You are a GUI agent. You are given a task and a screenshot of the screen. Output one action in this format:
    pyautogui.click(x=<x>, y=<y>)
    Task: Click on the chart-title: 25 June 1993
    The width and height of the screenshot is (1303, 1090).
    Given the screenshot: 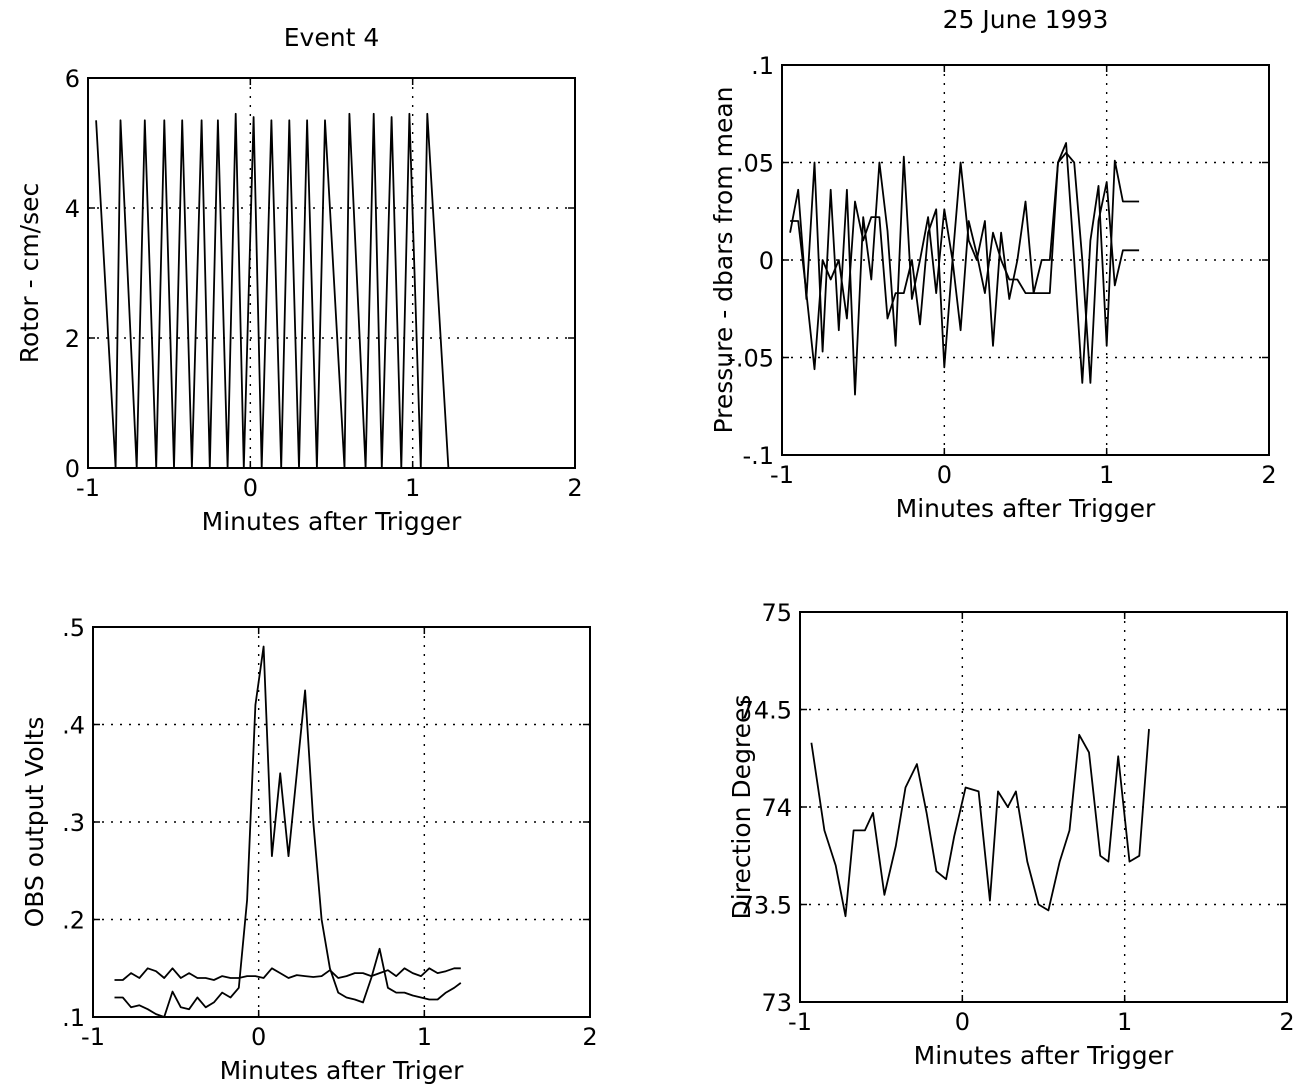 What is the action you would take?
    pyautogui.click(x=1026, y=19)
    